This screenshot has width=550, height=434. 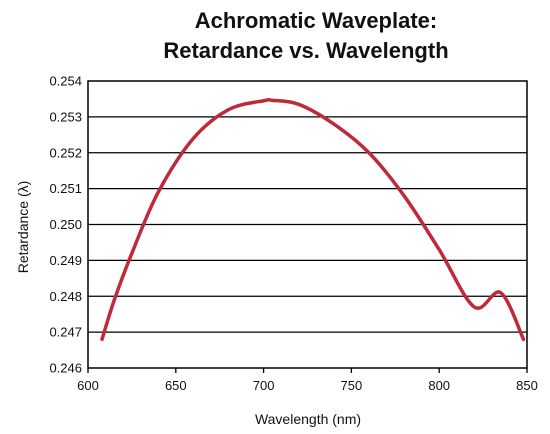 I want to click on y-tick-label: 0.254, so click(x=65, y=81).